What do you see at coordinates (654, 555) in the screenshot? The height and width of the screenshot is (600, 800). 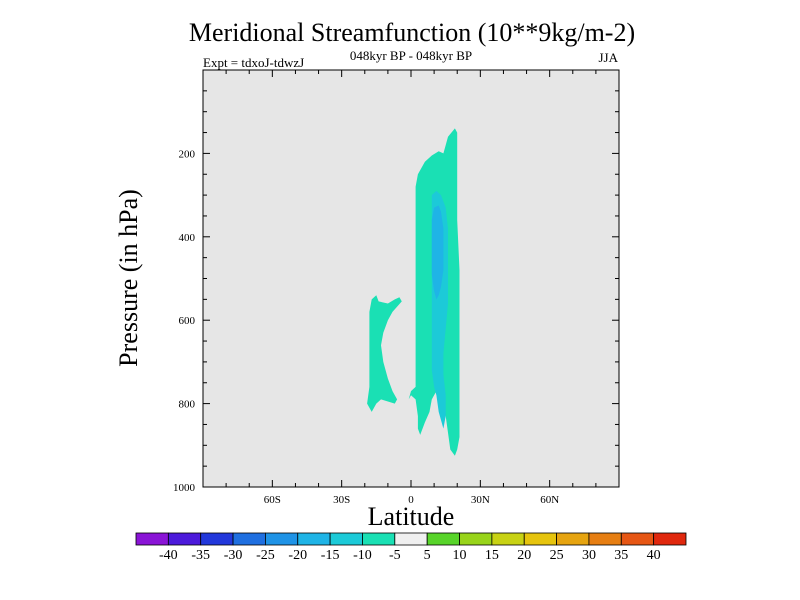 I see `colorbar-label: 40` at bounding box center [654, 555].